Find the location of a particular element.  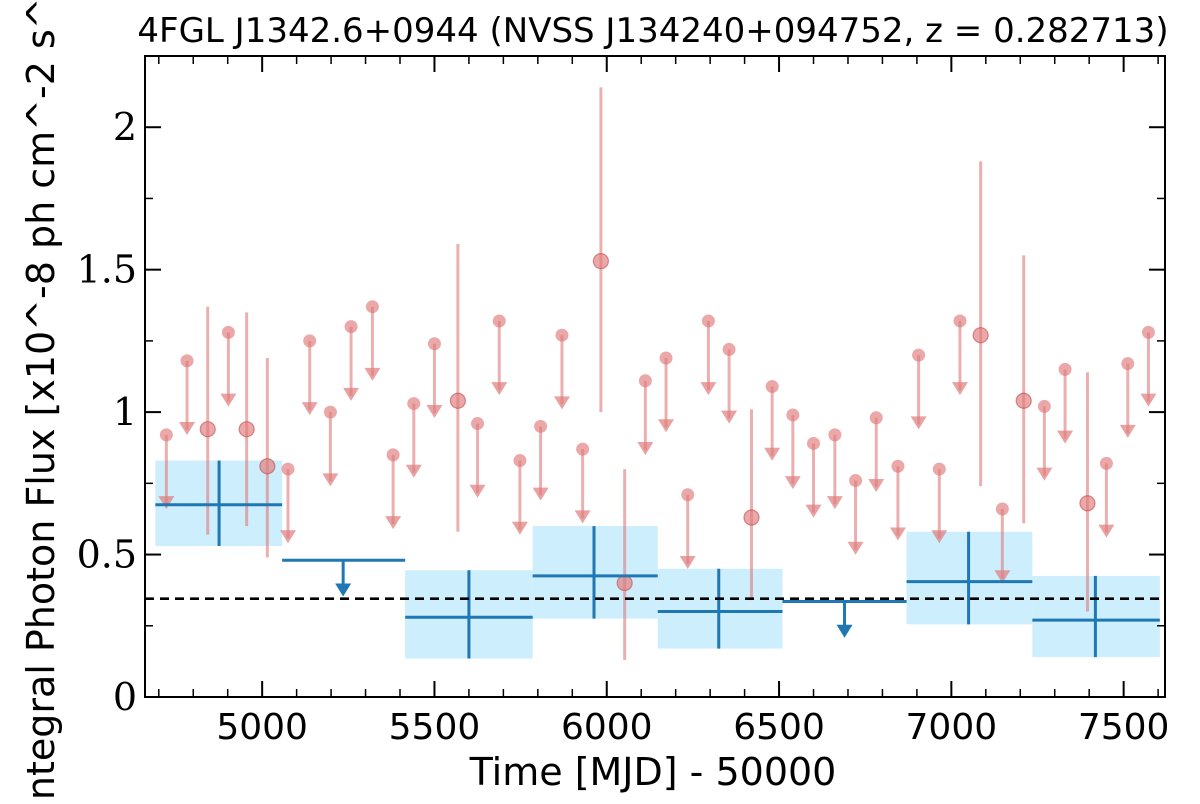

x-tick-label: 6000 is located at coordinates (607, 727).